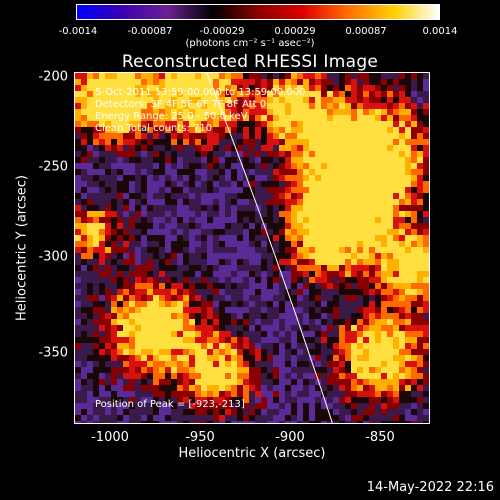 The image size is (500, 500). What do you see at coordinates (200, 437) in the screenshot?
I see `x-tick-label: -950` at bounding box center [200, 437].